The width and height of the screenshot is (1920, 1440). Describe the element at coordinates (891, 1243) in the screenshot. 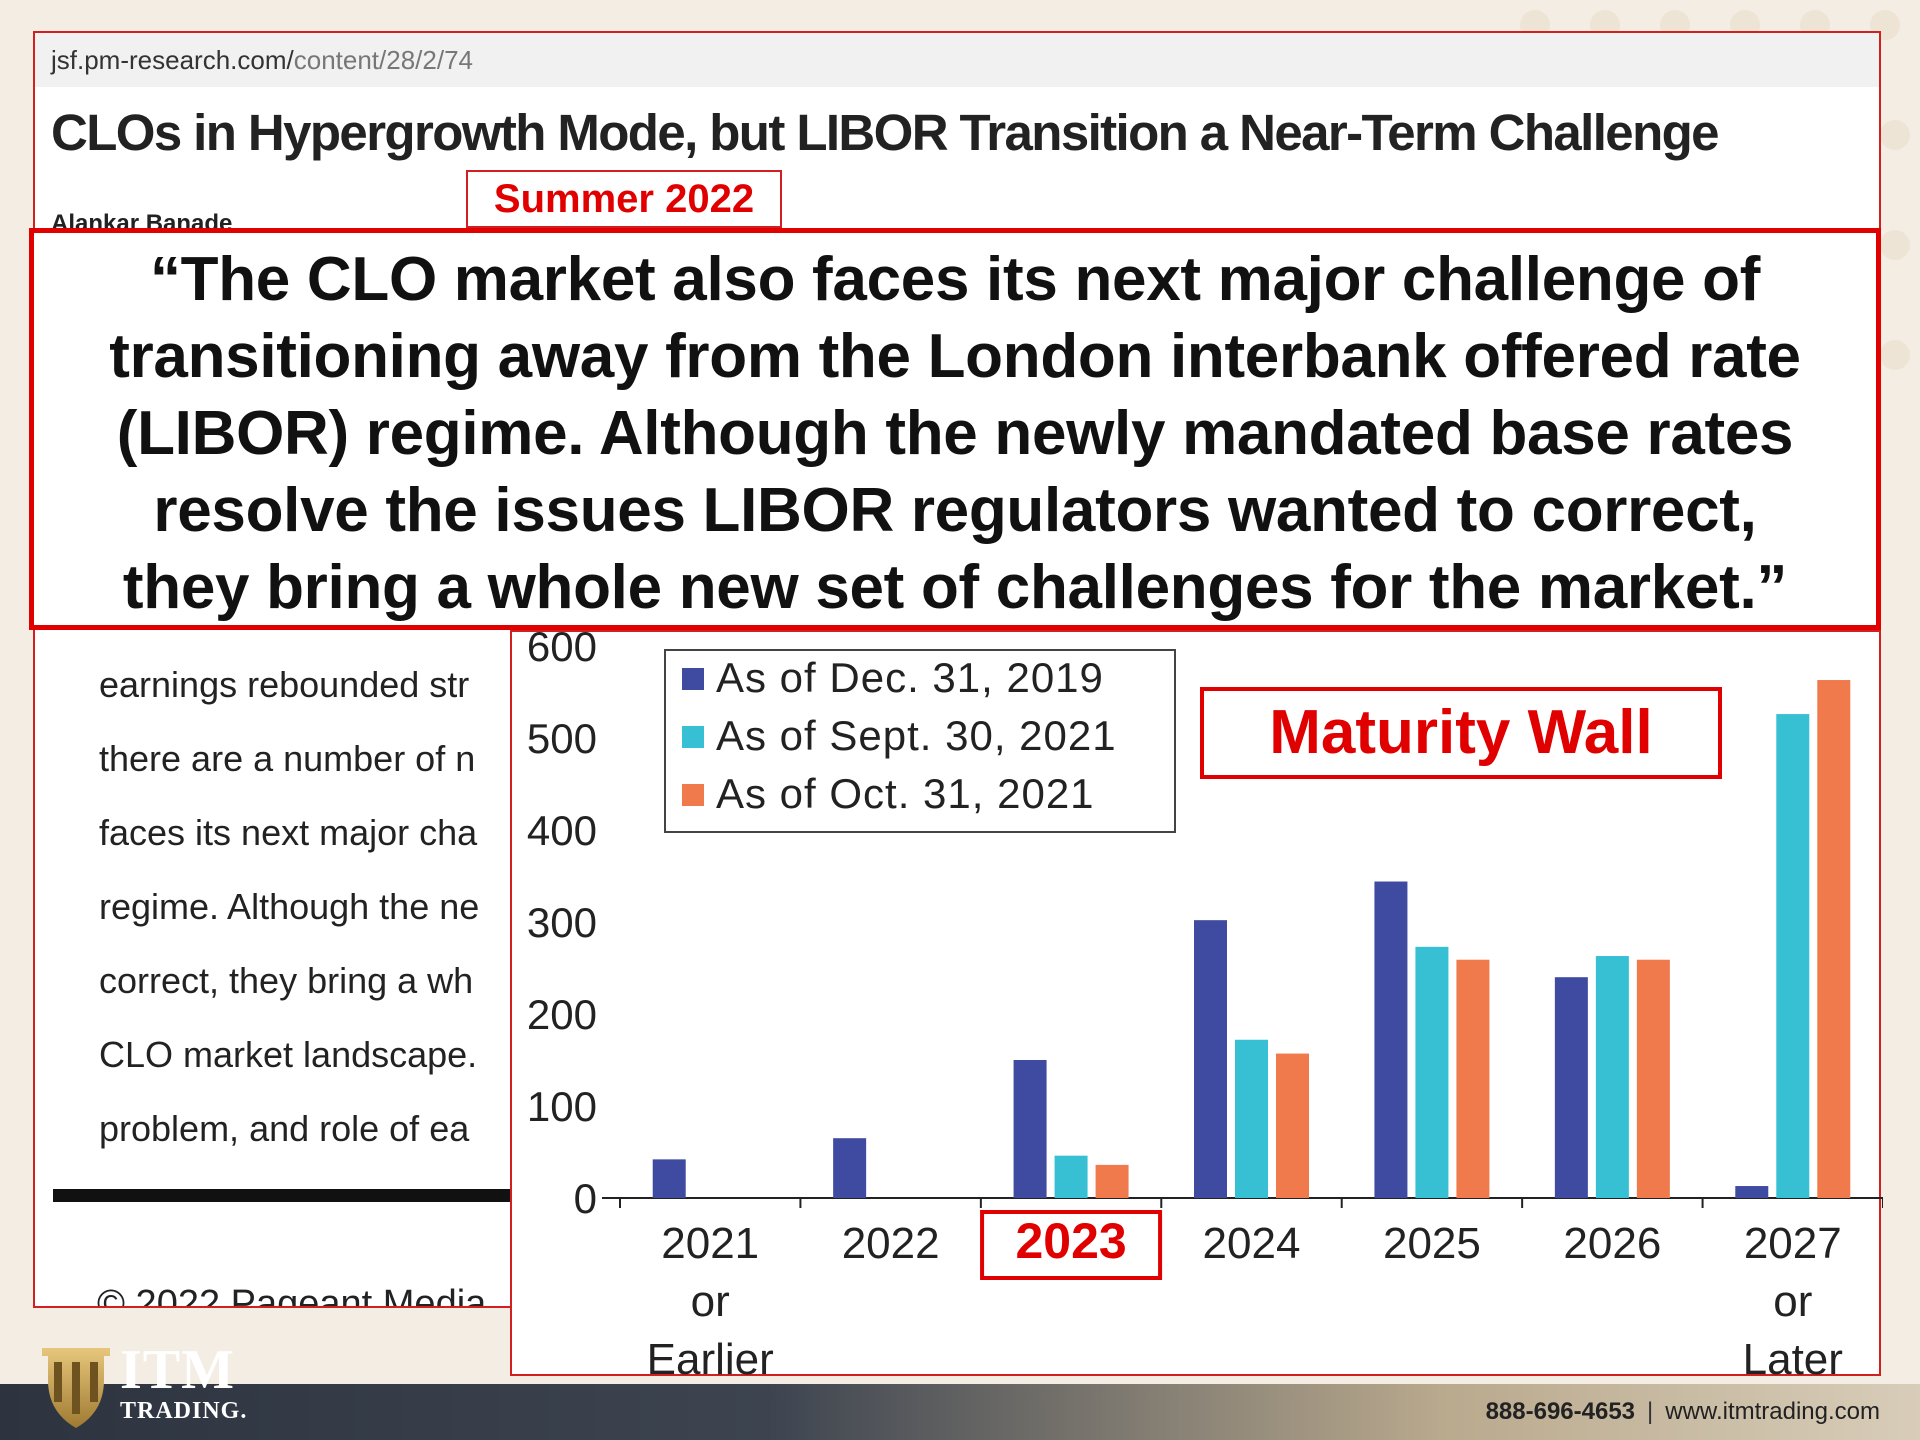

I see `x-tick-label: 2022` at that location.